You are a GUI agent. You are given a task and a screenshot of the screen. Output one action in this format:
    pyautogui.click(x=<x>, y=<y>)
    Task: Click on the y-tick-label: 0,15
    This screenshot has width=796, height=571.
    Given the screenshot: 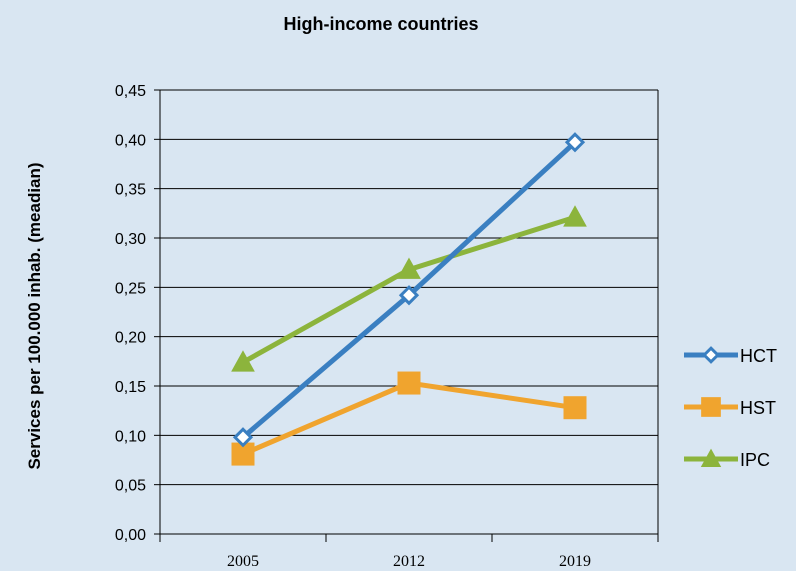 What is the action you would take?
    pyautogui.click(x=130, y=387)
    